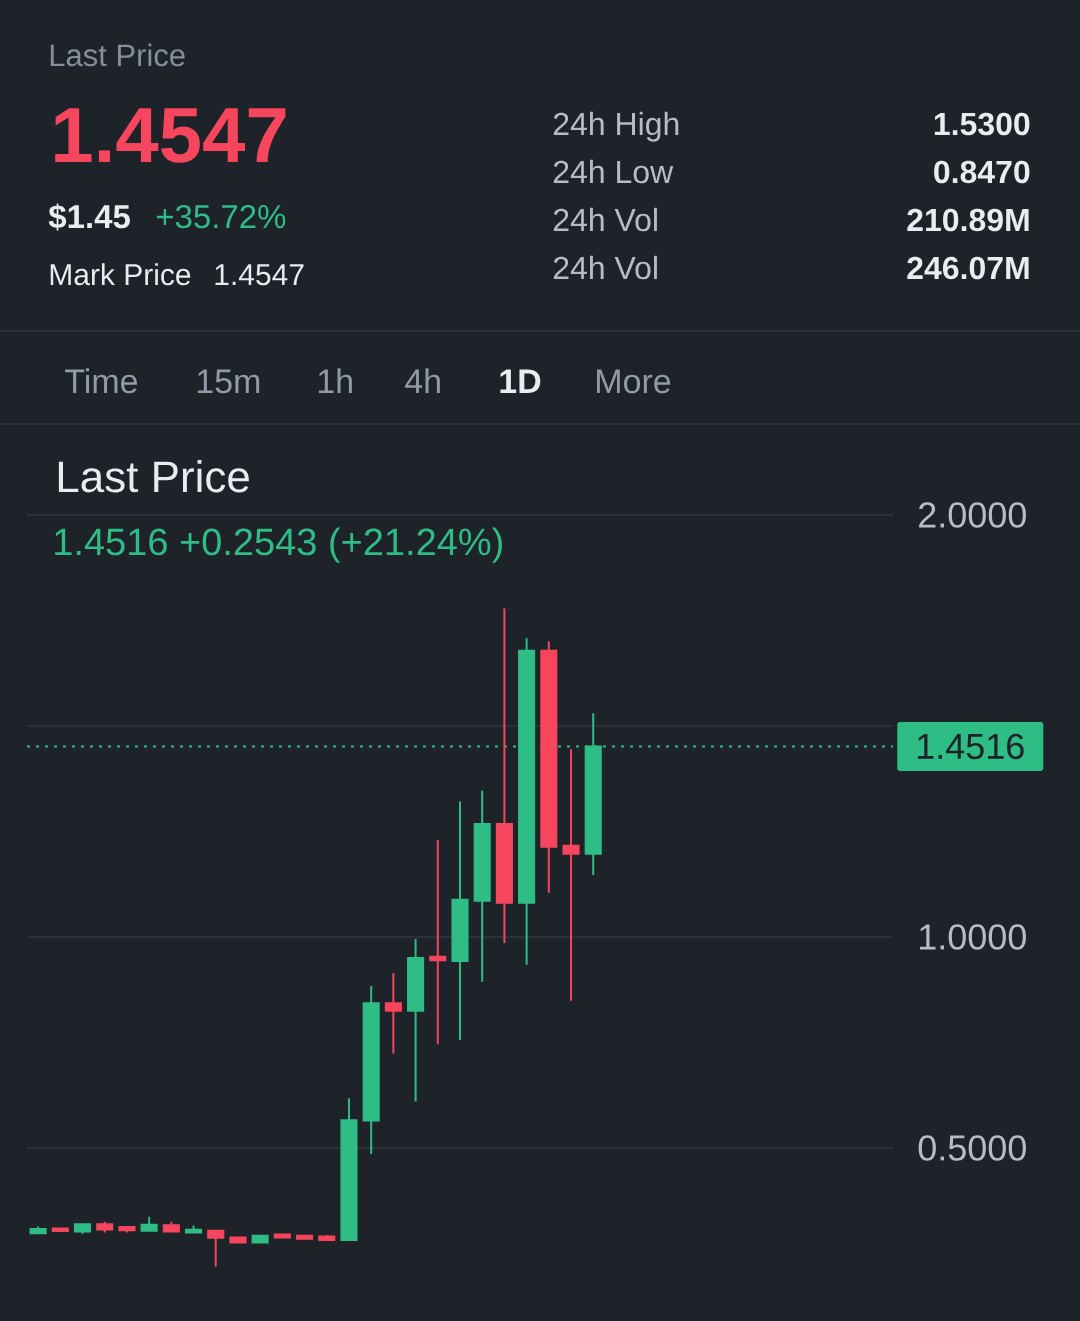  What do you see at coordinates (89, 217) in the screenshot?
I see `text: $1.45` at bounding box center [89, 217].